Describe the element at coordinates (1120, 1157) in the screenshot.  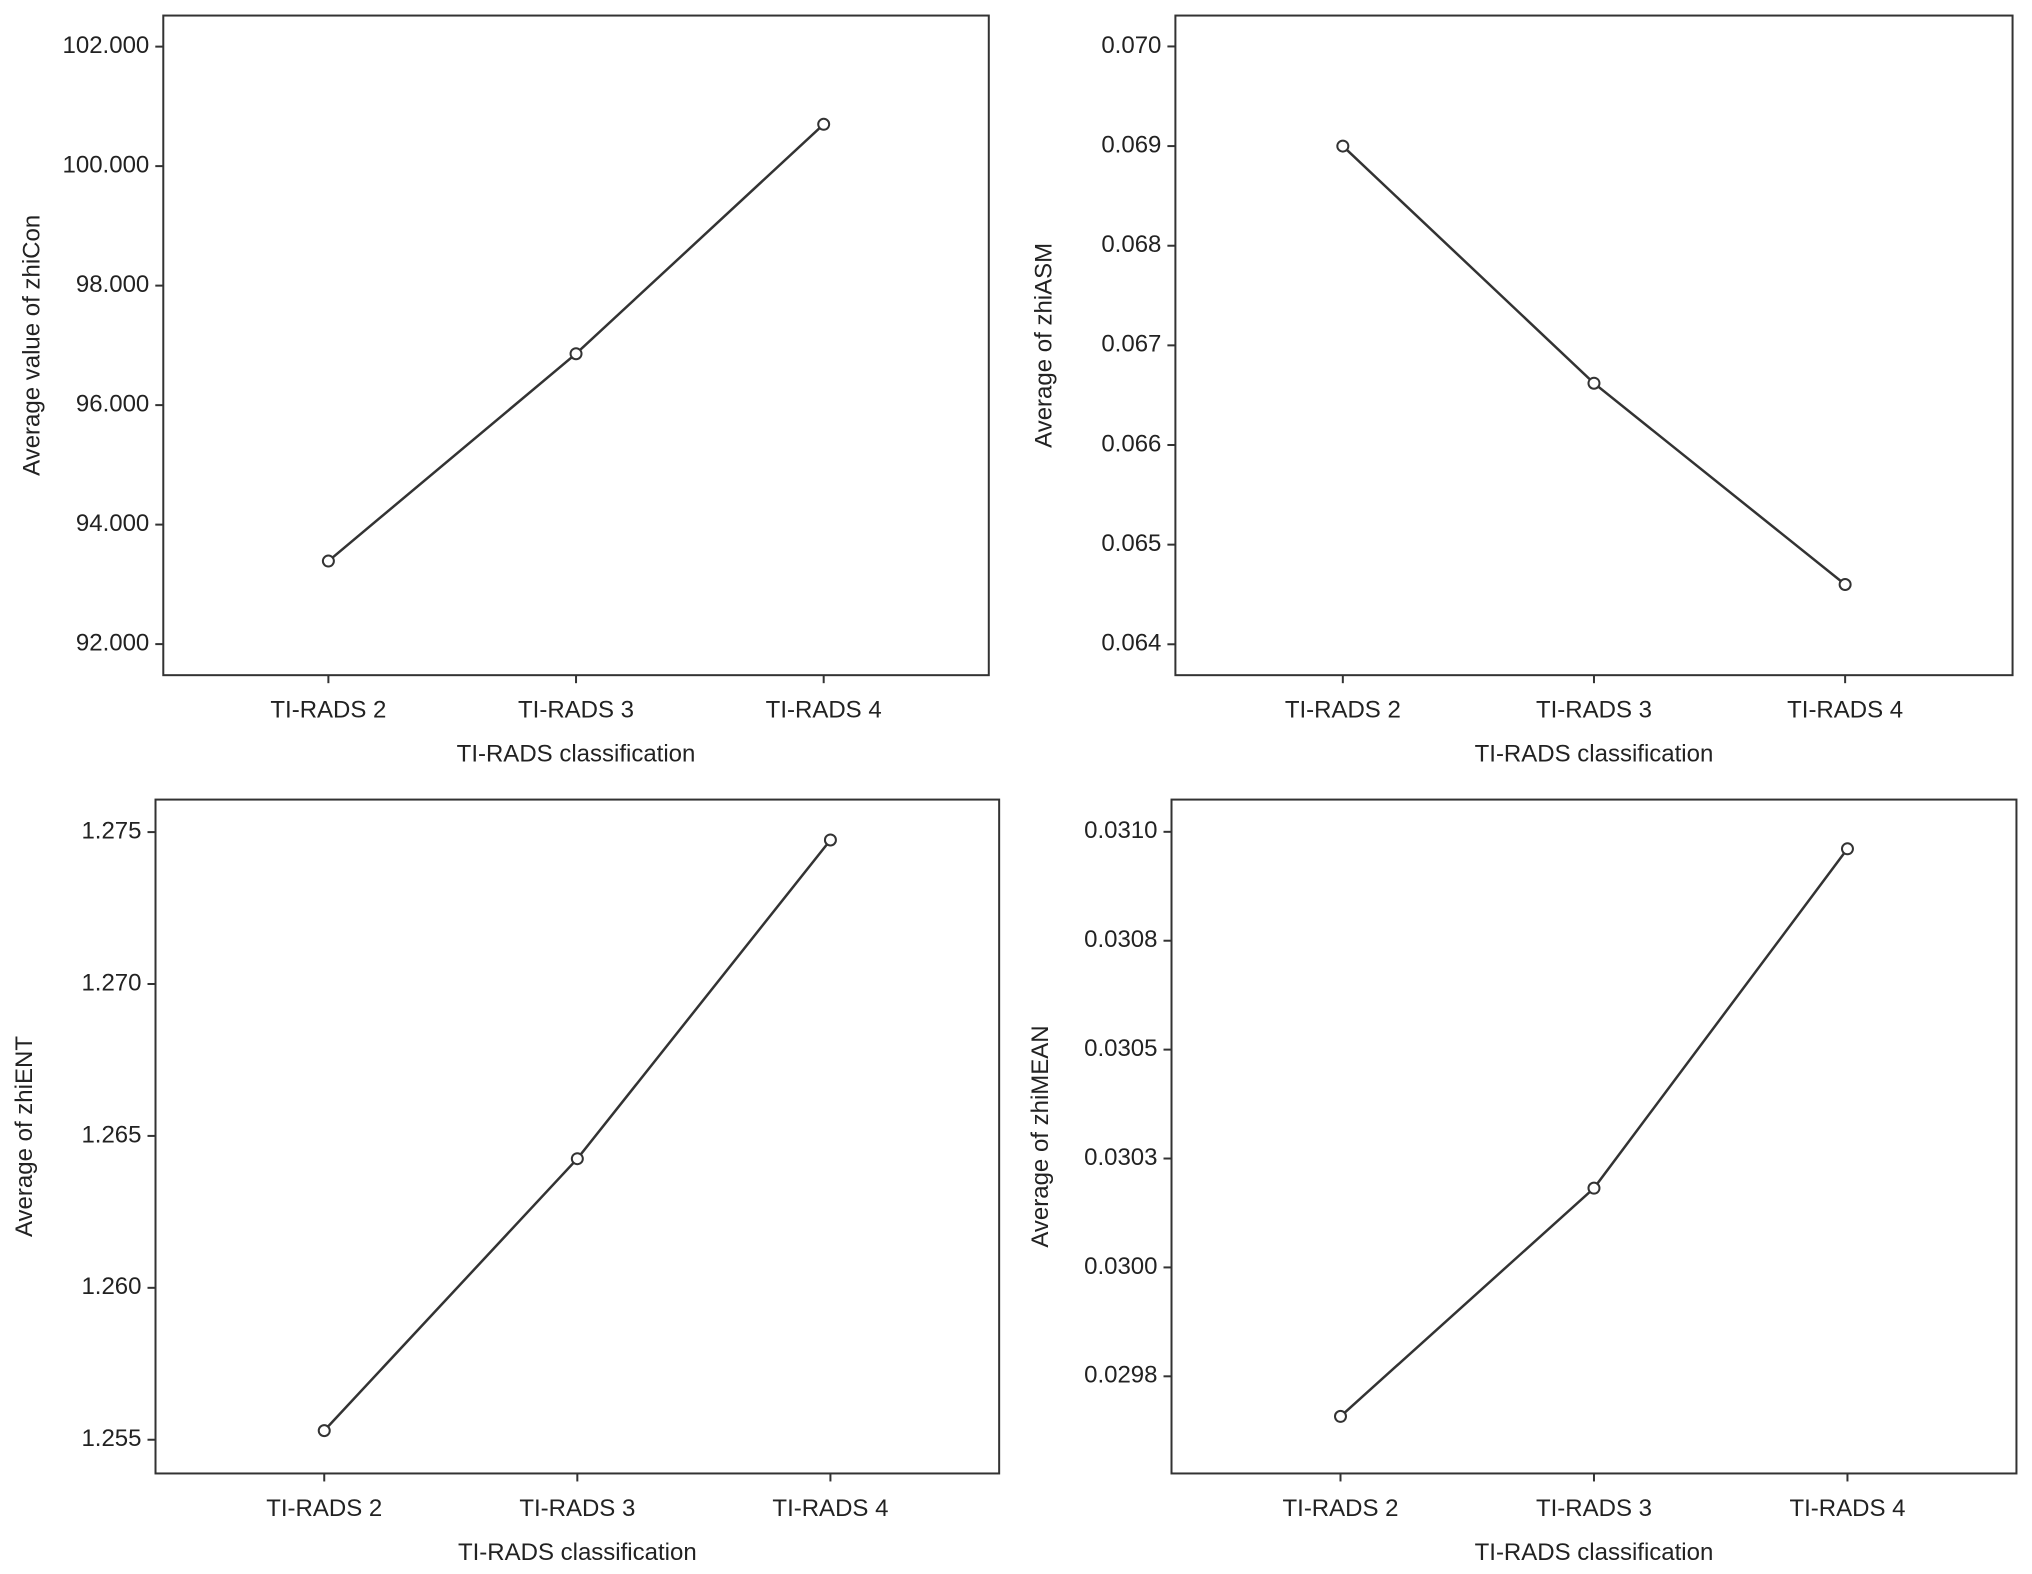
I see `y-tick-label: 0.0303` at that location.